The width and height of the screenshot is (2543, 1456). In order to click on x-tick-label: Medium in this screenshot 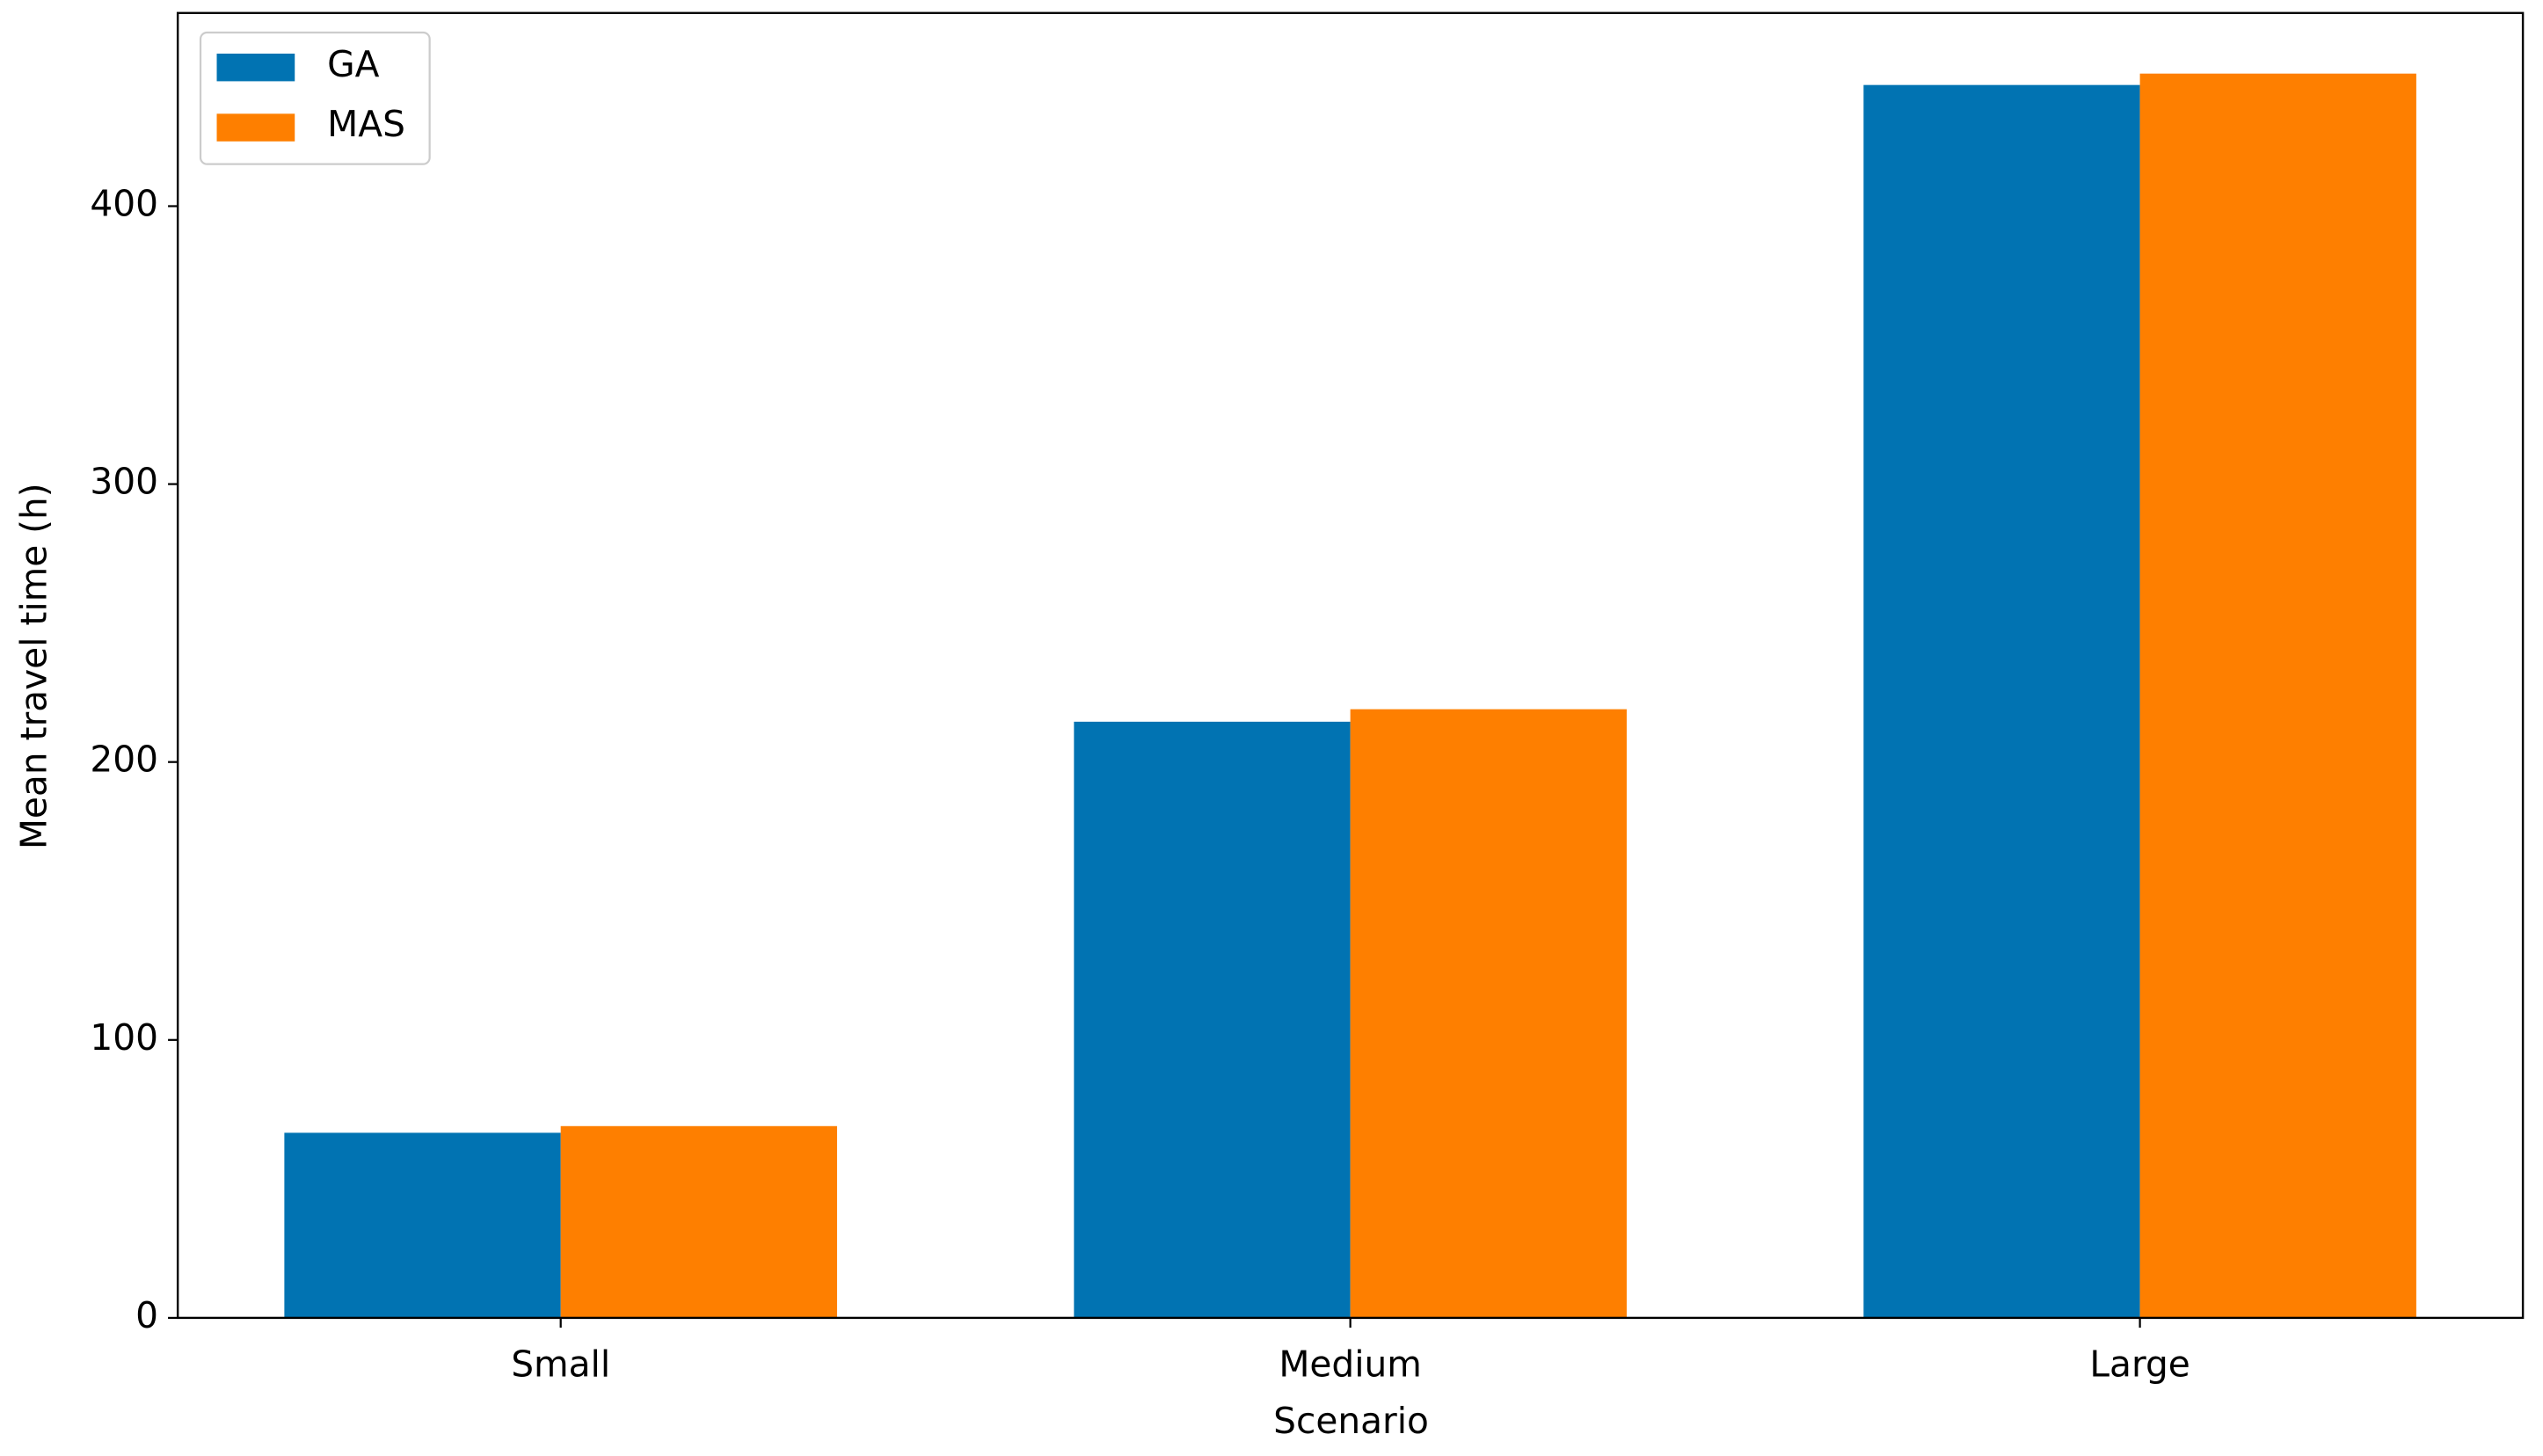, I will do `click(1350, 1364)`.